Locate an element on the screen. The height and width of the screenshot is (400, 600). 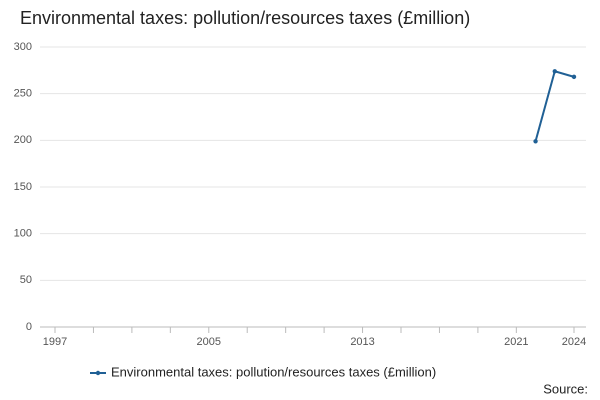
y-tick-label: 200 is located at coordinates (23, 140).